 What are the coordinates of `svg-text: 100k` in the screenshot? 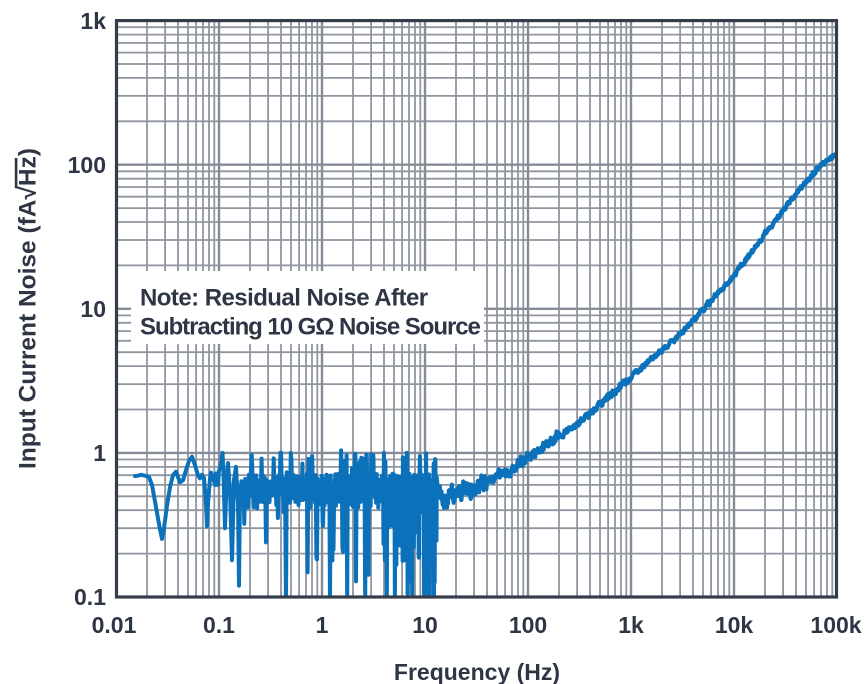 It's located at (835, 625).